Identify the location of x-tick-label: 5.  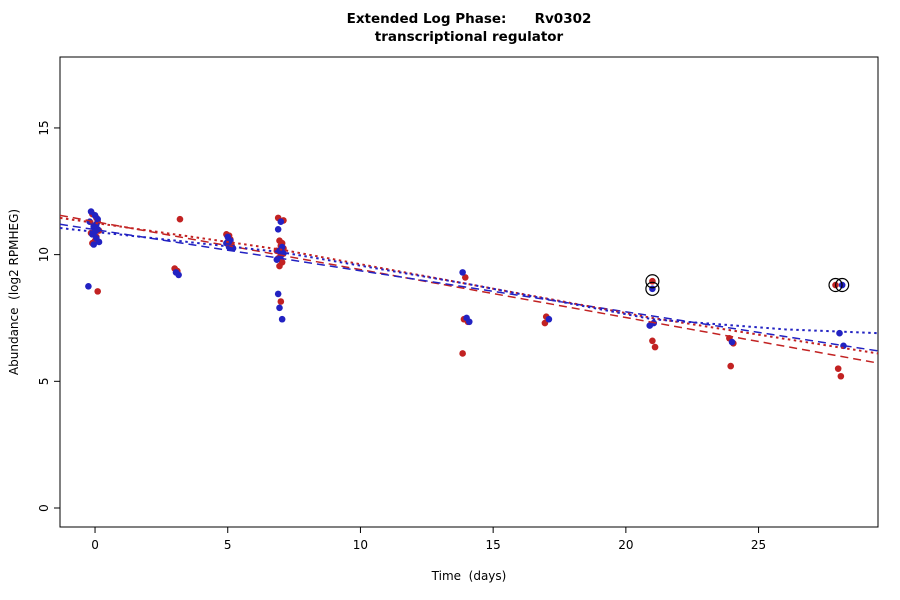
(228, 545).